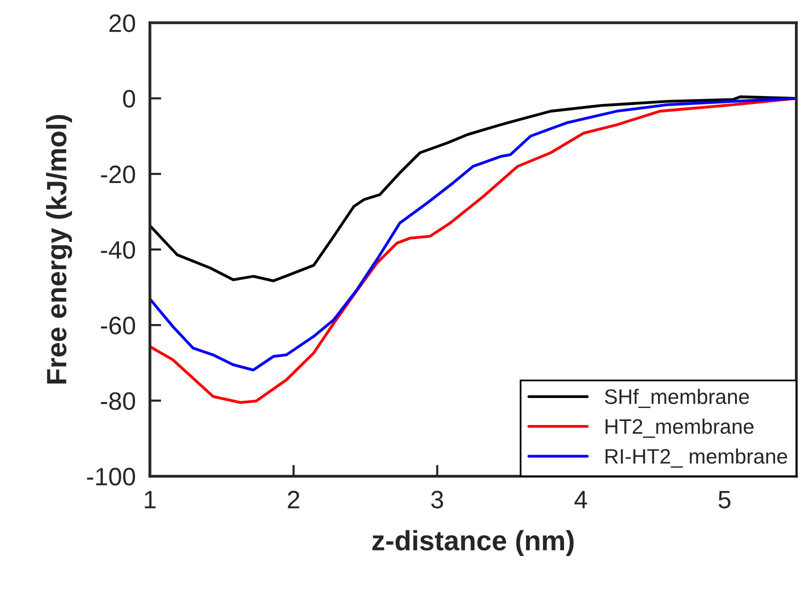  I want to click on y-tick-label: -20, so click(118, 175).